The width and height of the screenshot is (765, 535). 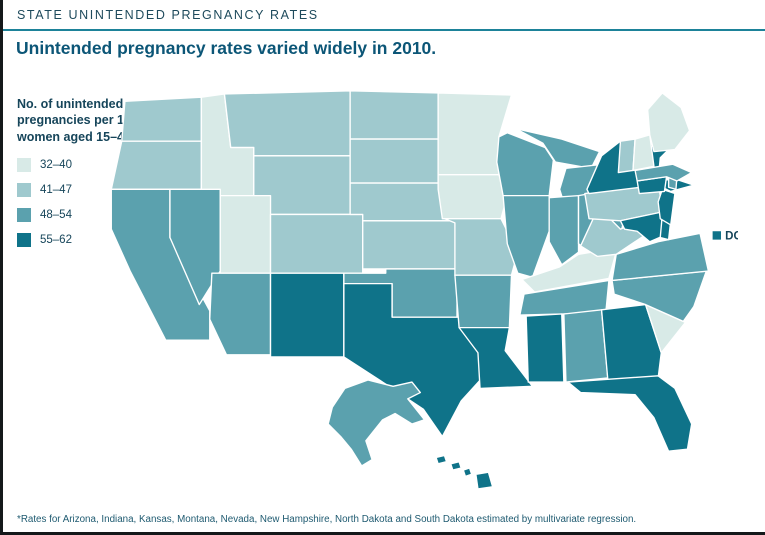 What do you see at coordinates (92, 164) in the screenshot?
I see `legend-row: 32–40` at bounding box center [92, 164].